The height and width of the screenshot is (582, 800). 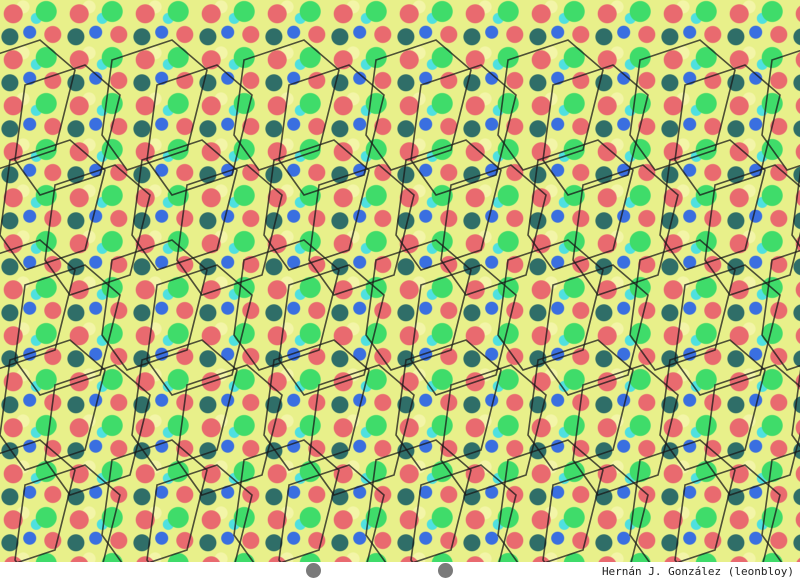 What do you see at coordinates (445, 570) in the screenshot?
I see `right-guide-dot` at bounding box center [445, 570].